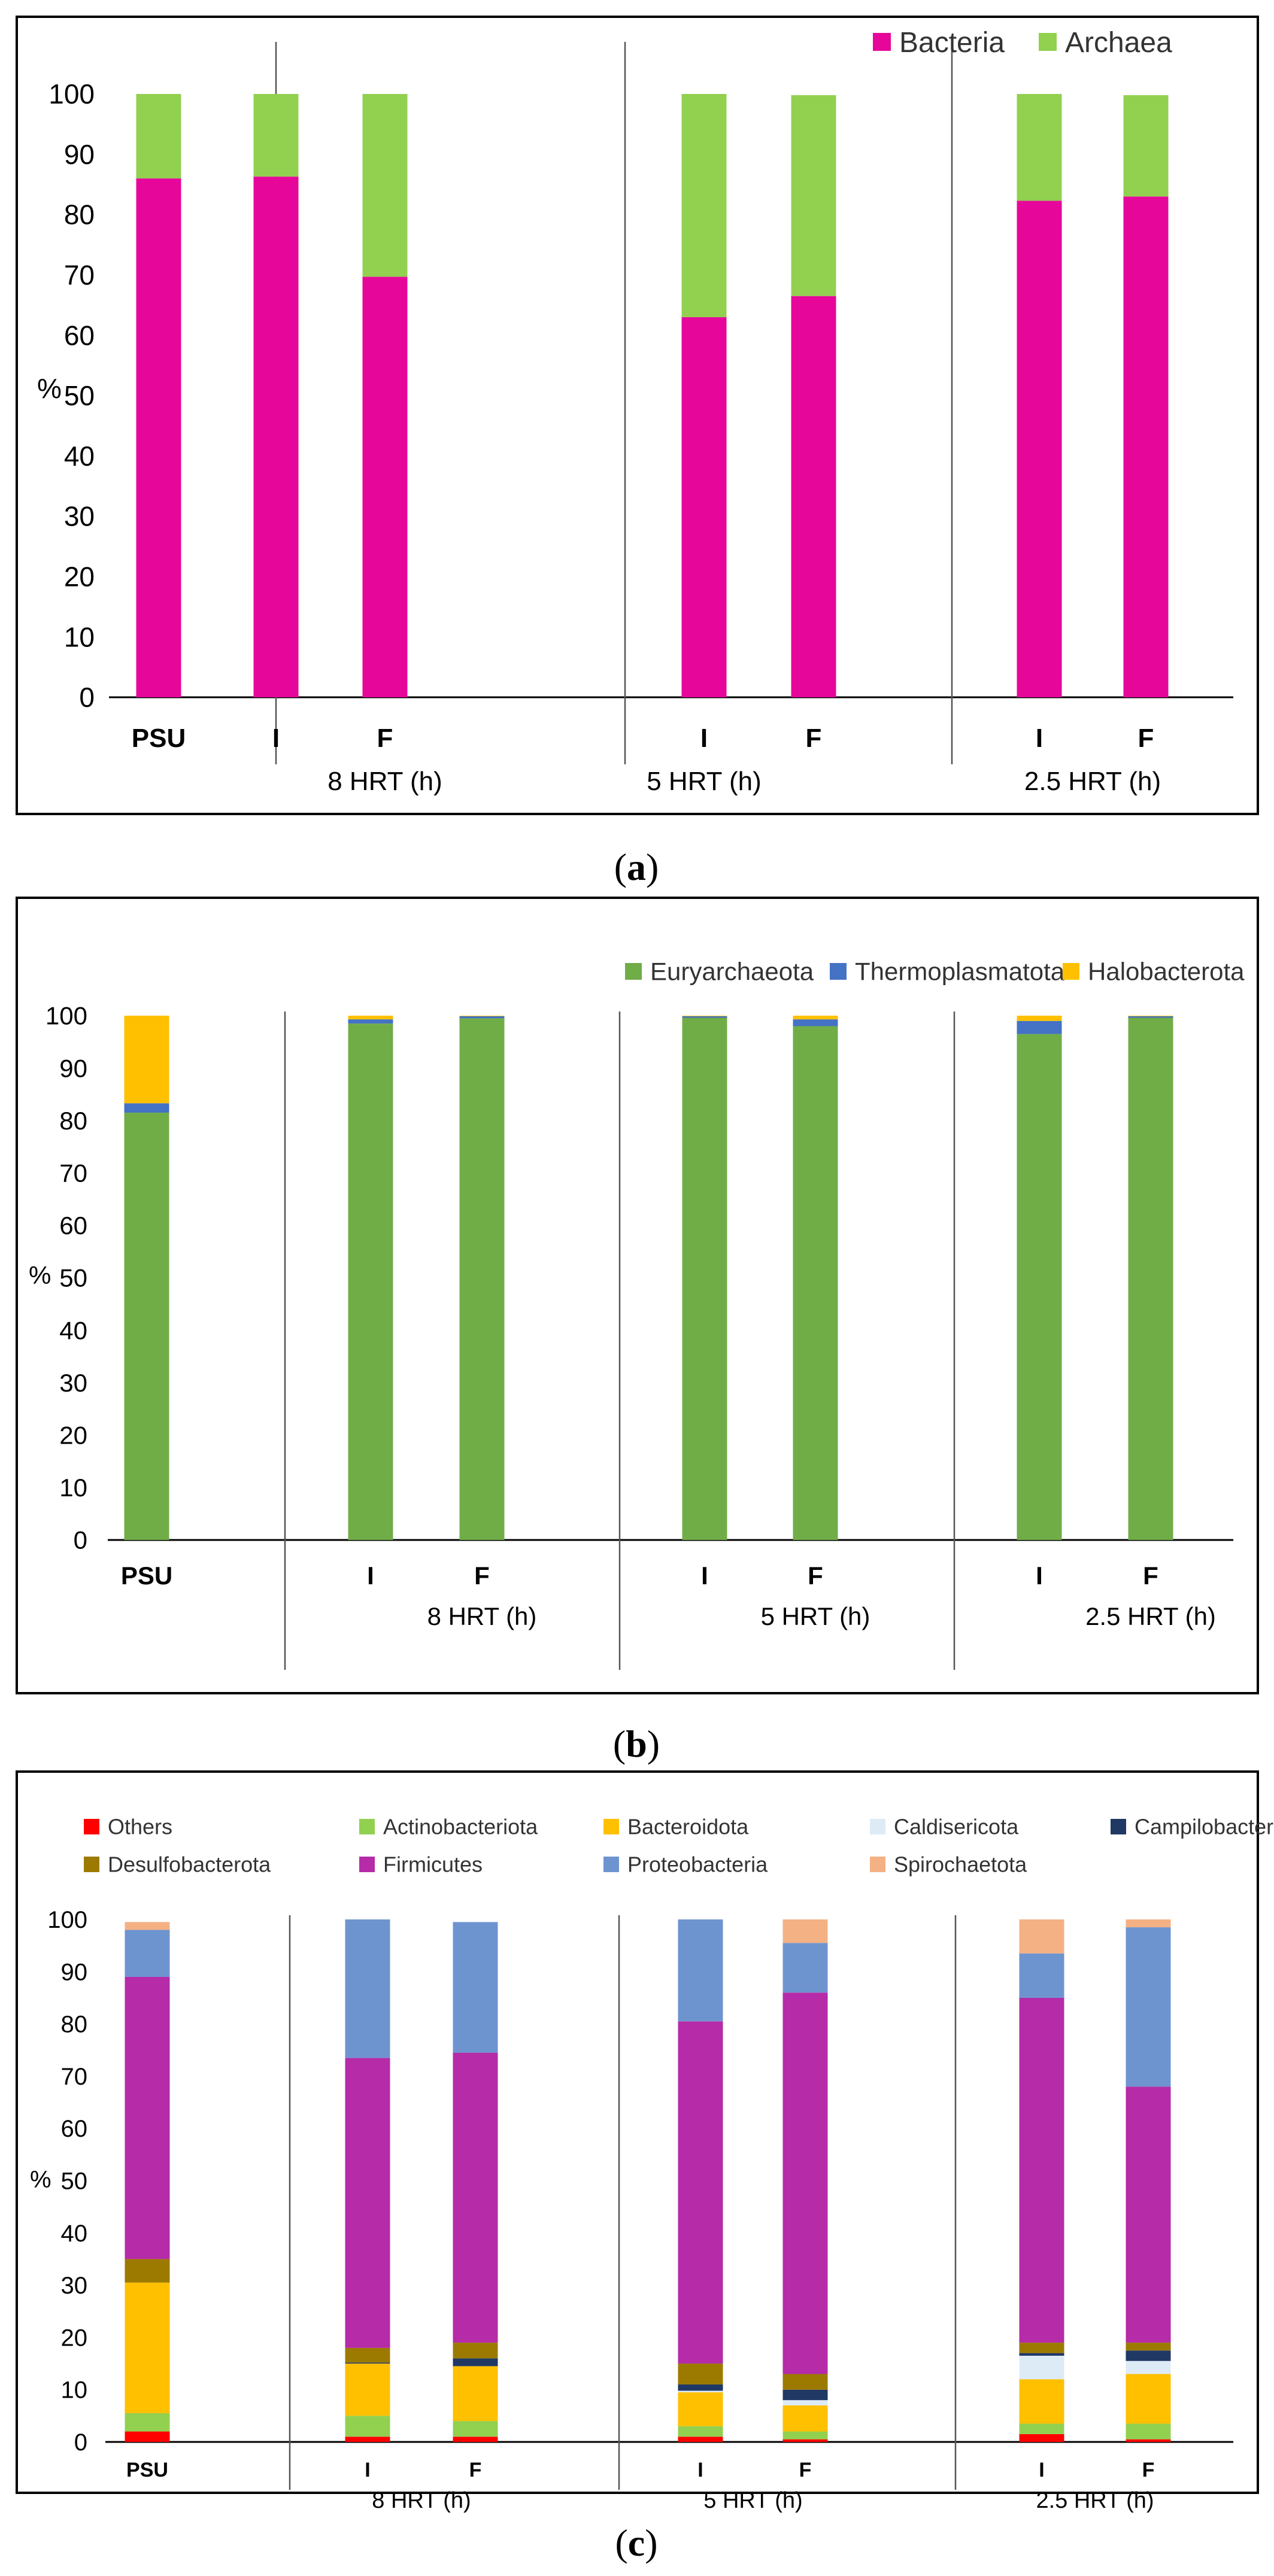  Describe the element at coordinates (73, 1121) in the screenshot. I see `chart-b-ytick-label-8: 80` at that location.